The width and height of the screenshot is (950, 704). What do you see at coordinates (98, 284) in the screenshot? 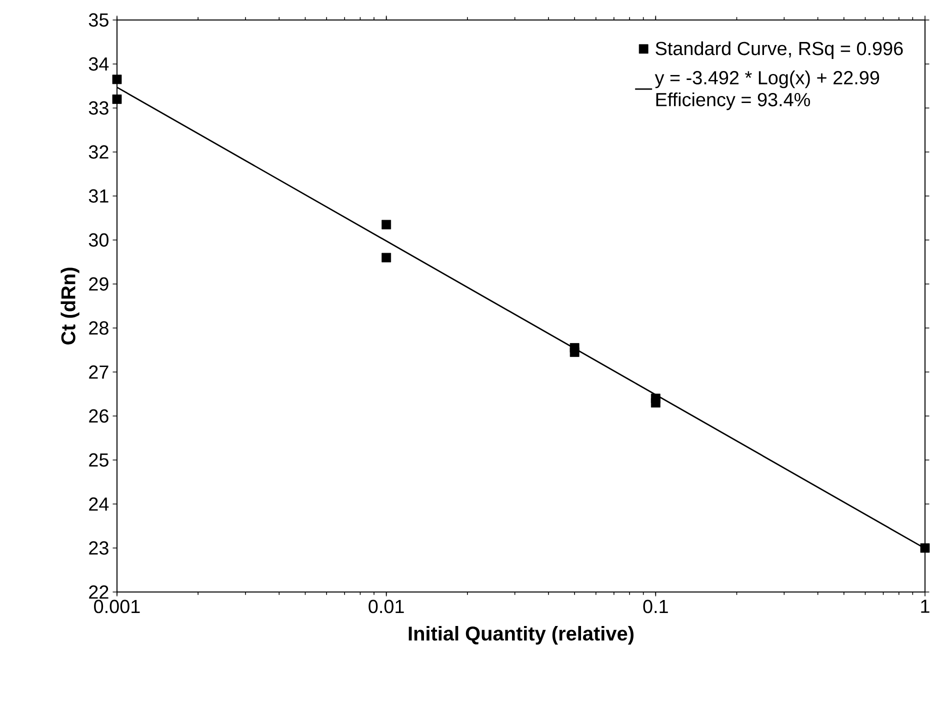
I see `y-tick-label: 29` at bounding box center [98, 284].